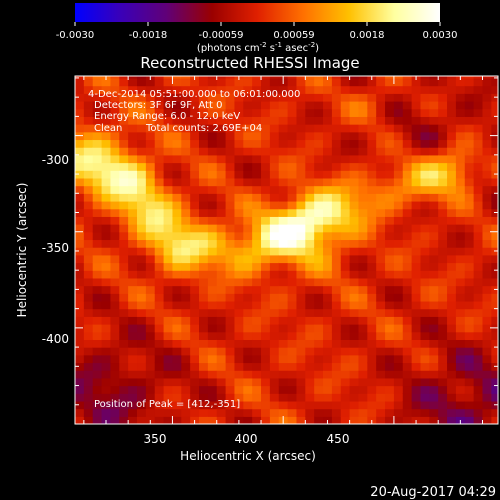  What do you see at coordinates (108, 128) in the screenshot?
I see `info-method: Clean` at bounding box center [108, 128].